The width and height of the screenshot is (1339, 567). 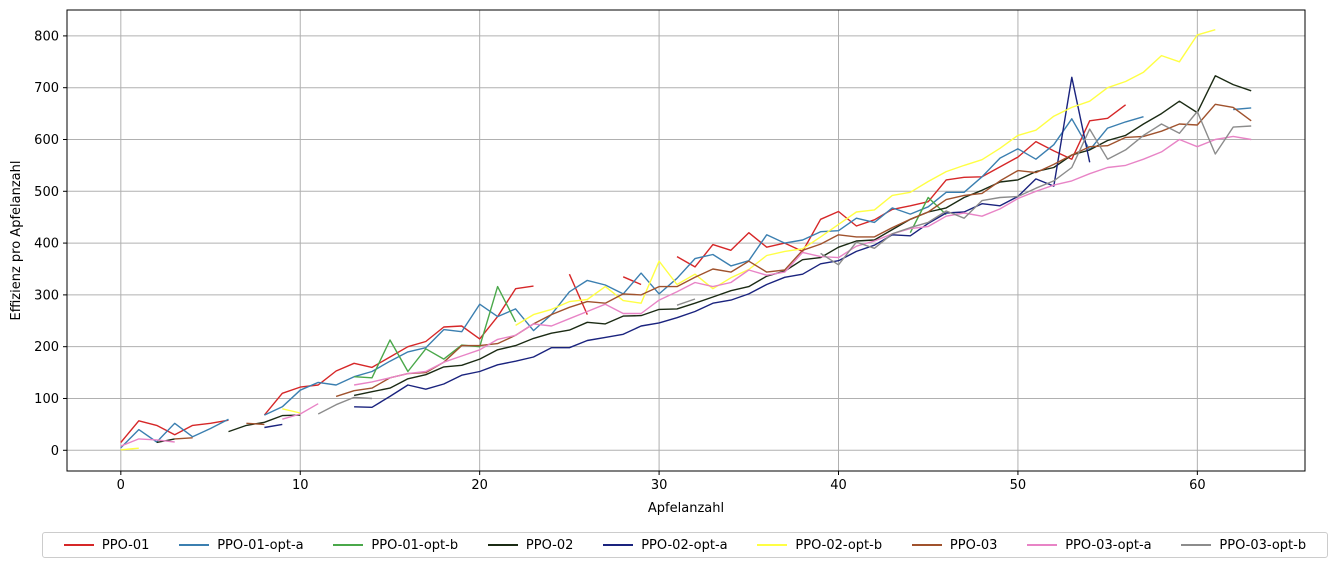 I want to click on legend-label: PPO-02-opt-b, so click(x=839, y=545).